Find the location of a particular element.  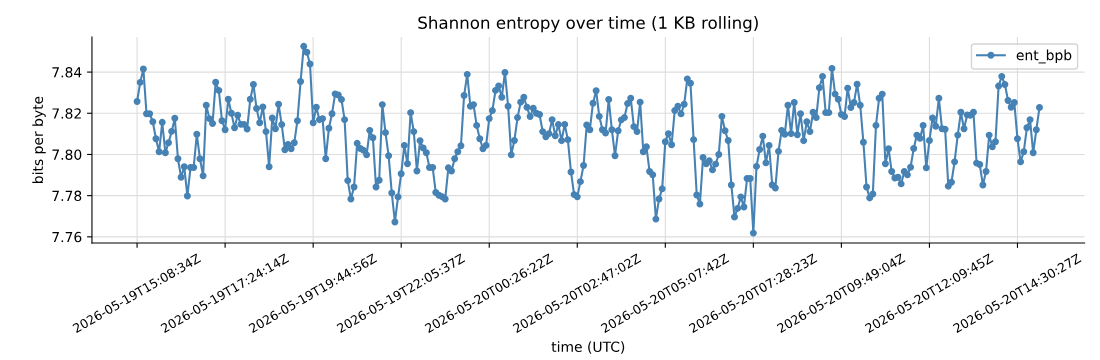

y-axis-title: bits per byte is located at coordinates (39, 139).